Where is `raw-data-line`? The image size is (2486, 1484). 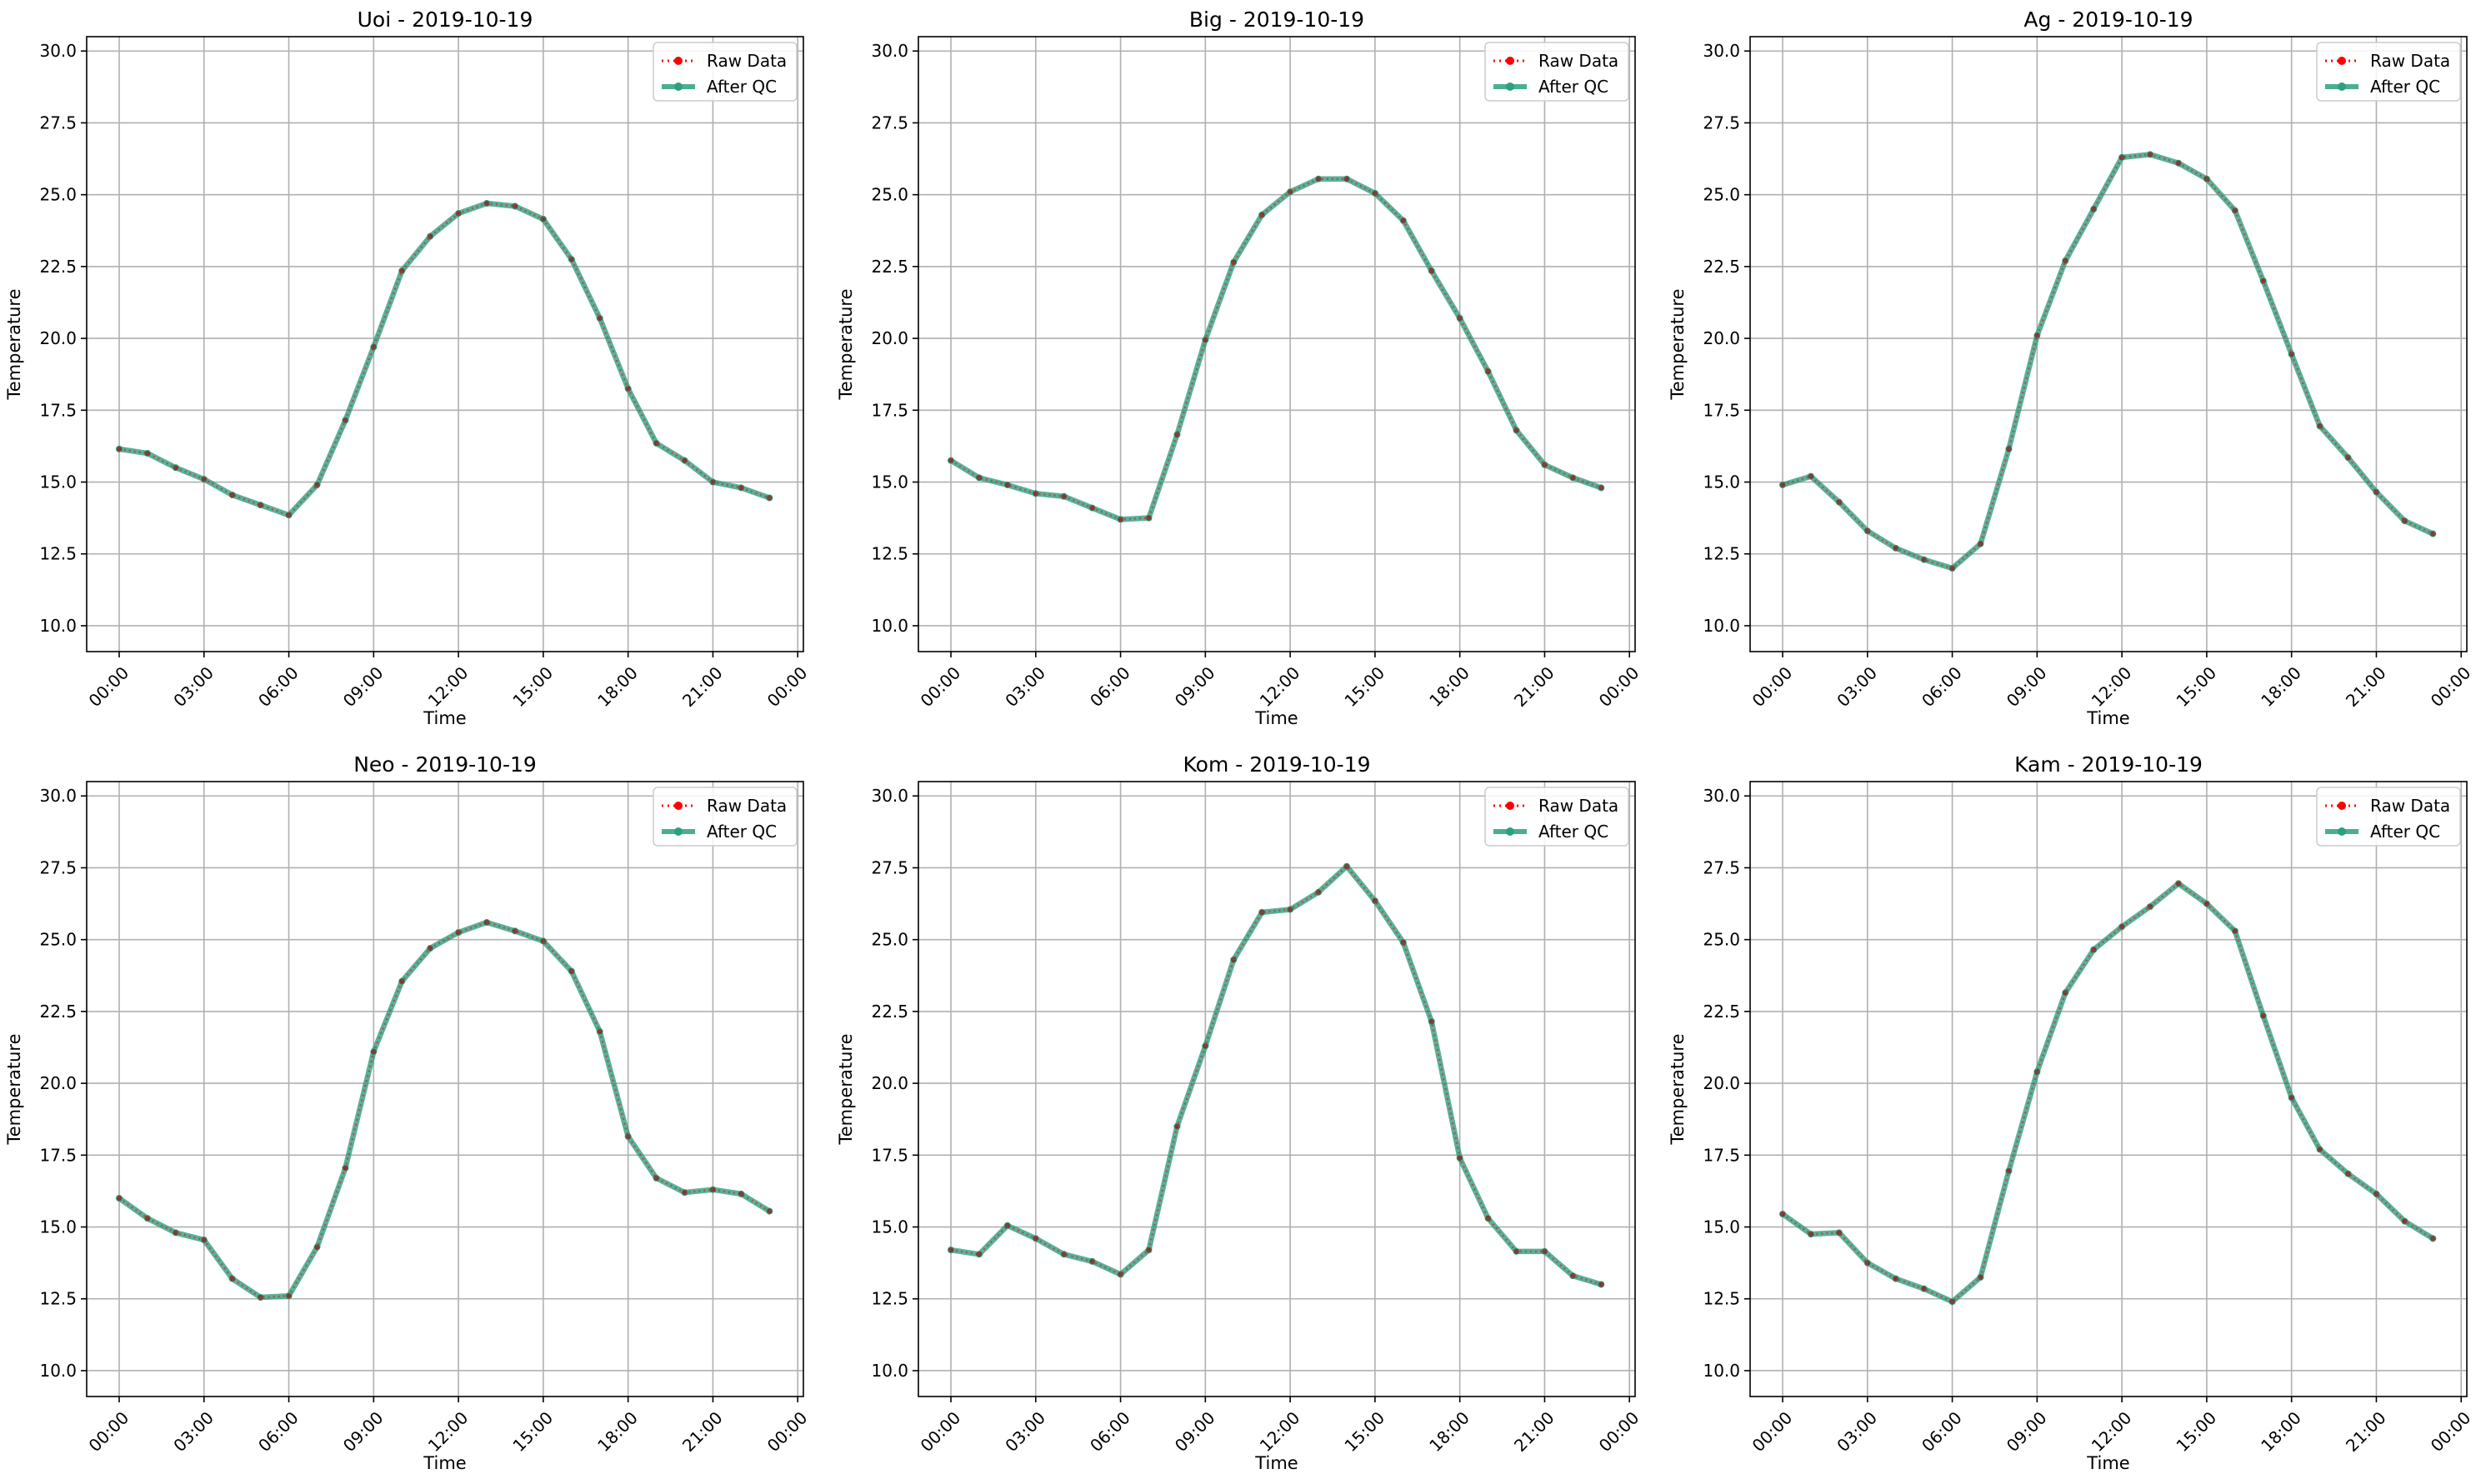
raw-data-line is located at coordinates (2107, 361).